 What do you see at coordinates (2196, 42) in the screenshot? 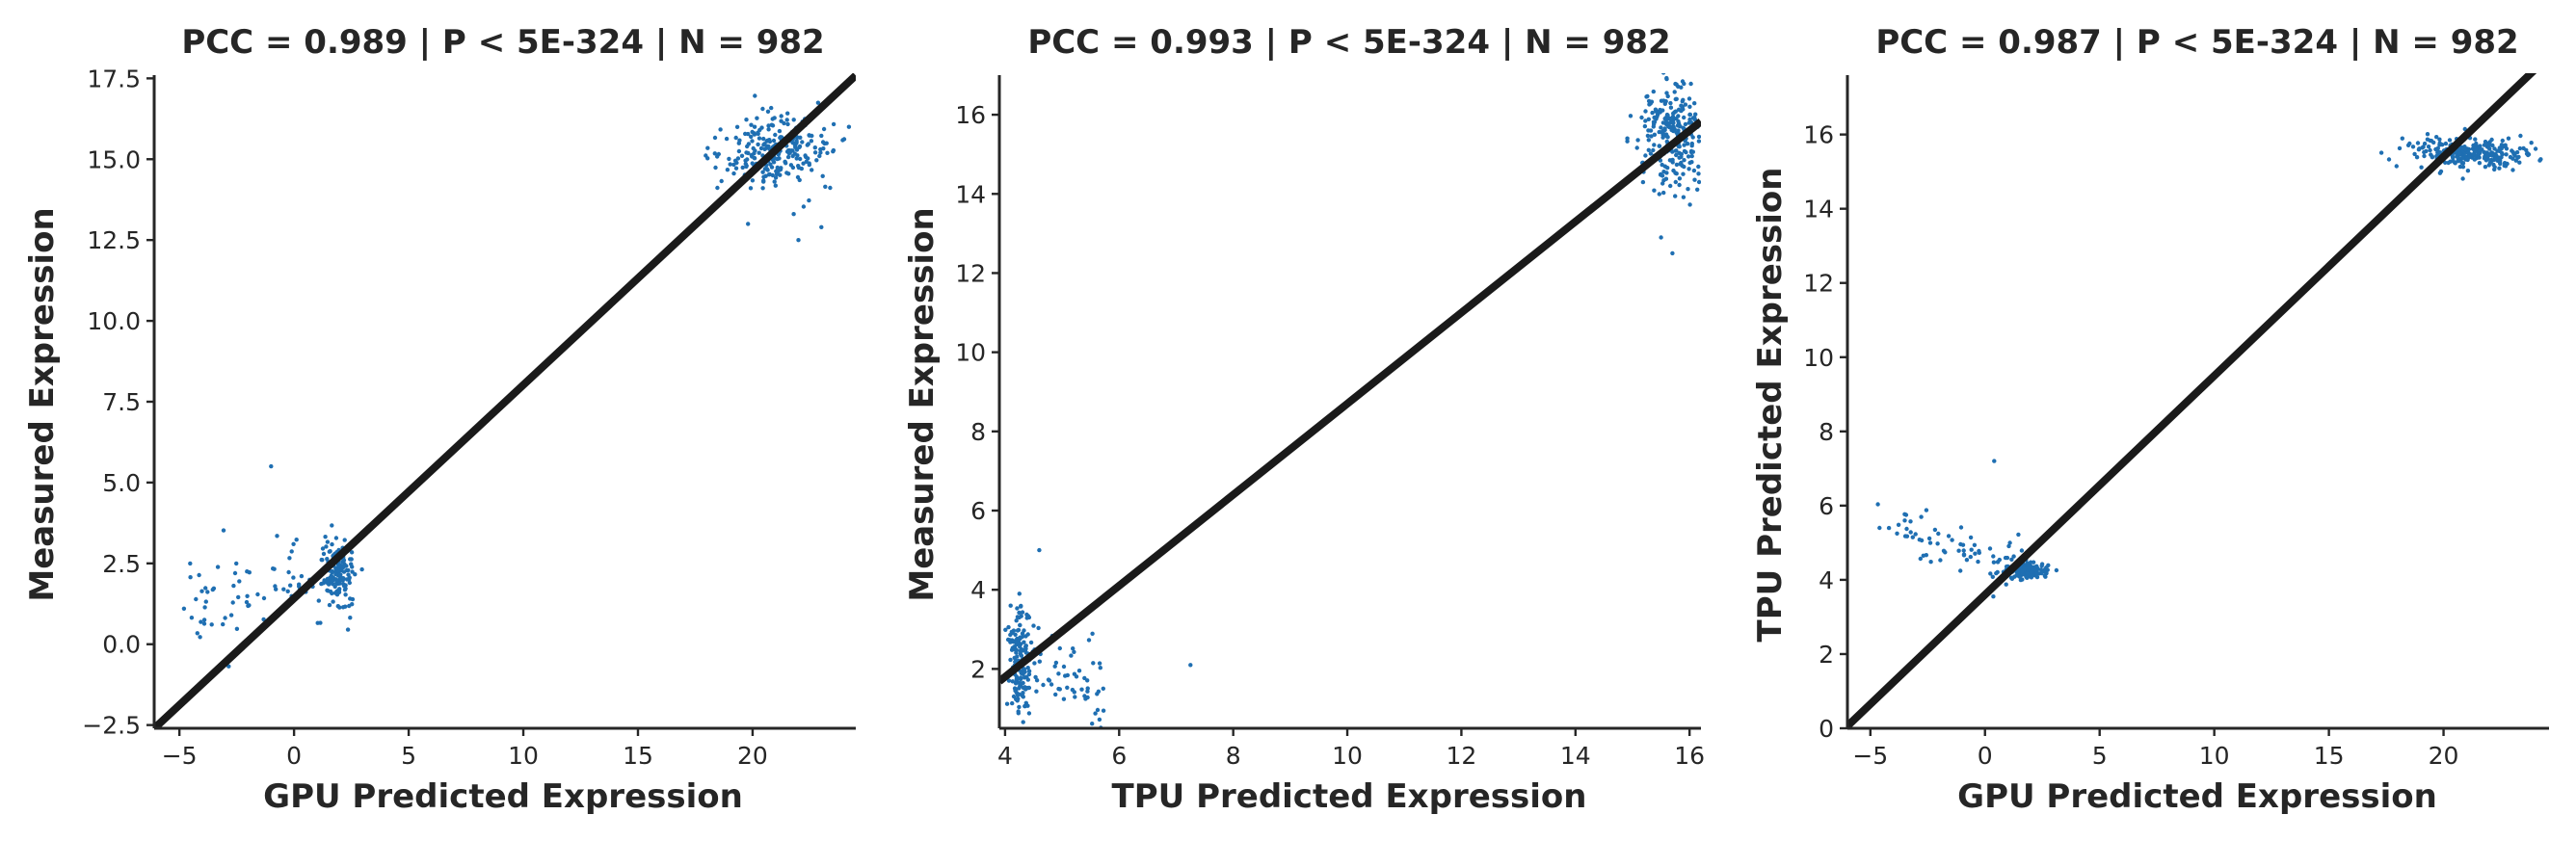
I see `panel-3-title: PCC = 0.987 | P < 5E-324 | N = 982` at bounding box center [2196, 42].